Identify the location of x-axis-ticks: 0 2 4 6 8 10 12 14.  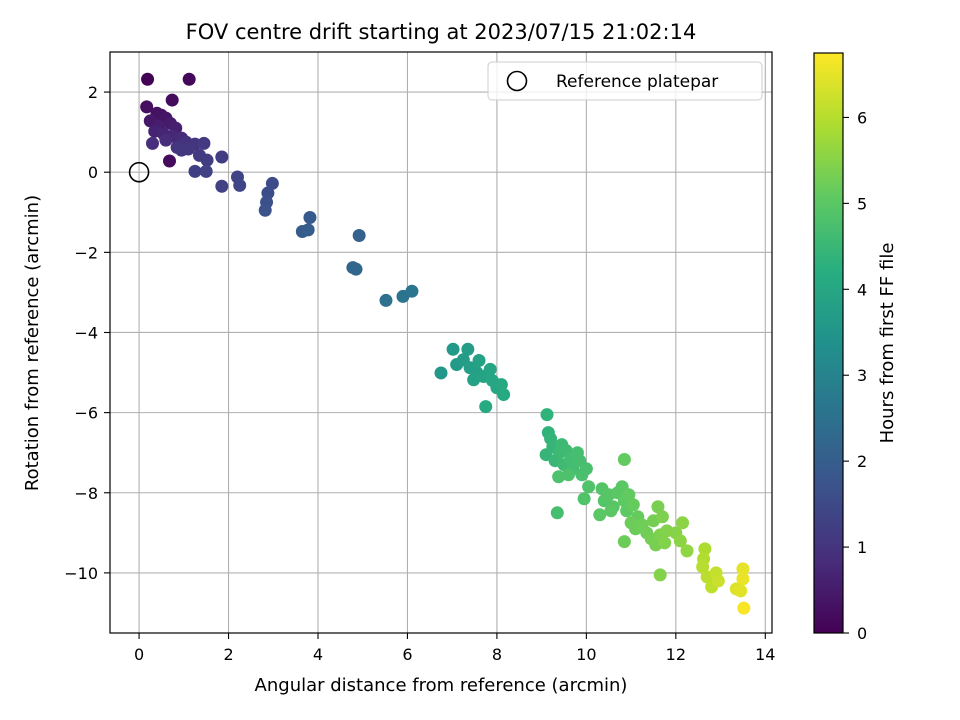
(454, 648).